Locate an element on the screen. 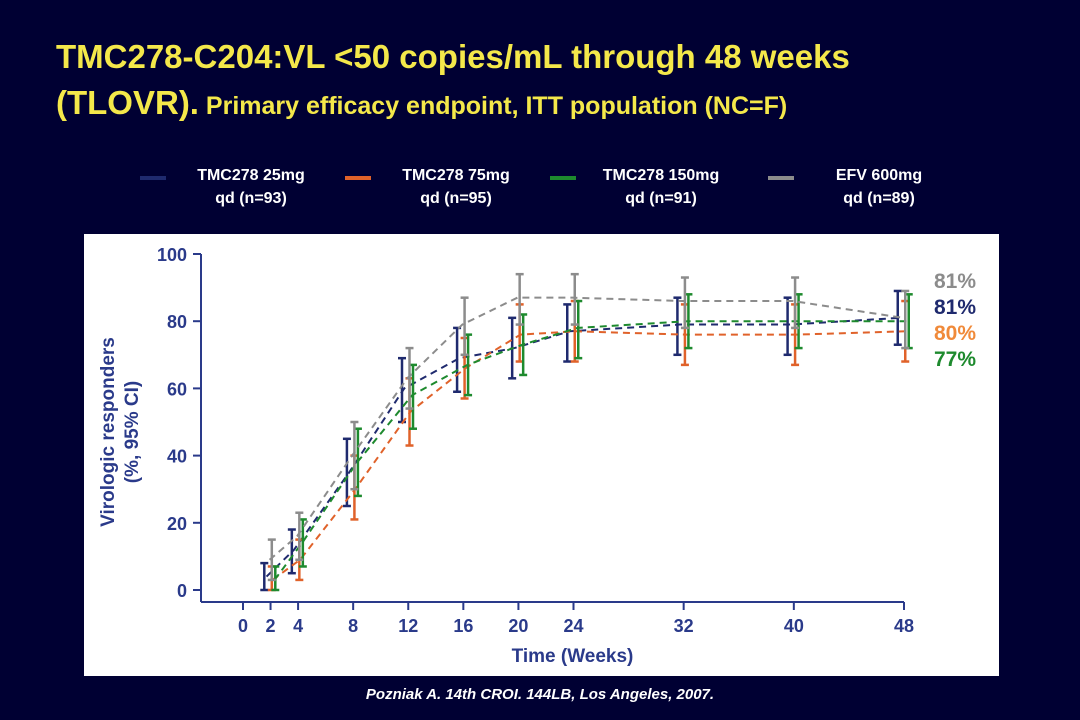 The height and width of the screenshot is (720, 1080). y-ticks: 0 20 40 60 80 100 is located at coordinates (179, 423).